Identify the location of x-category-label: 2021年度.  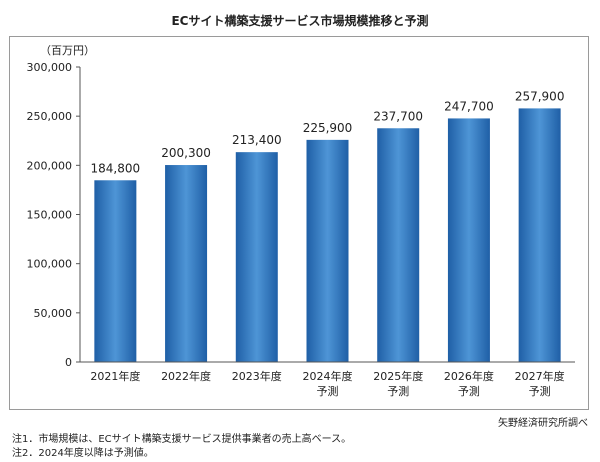
(115, 376).